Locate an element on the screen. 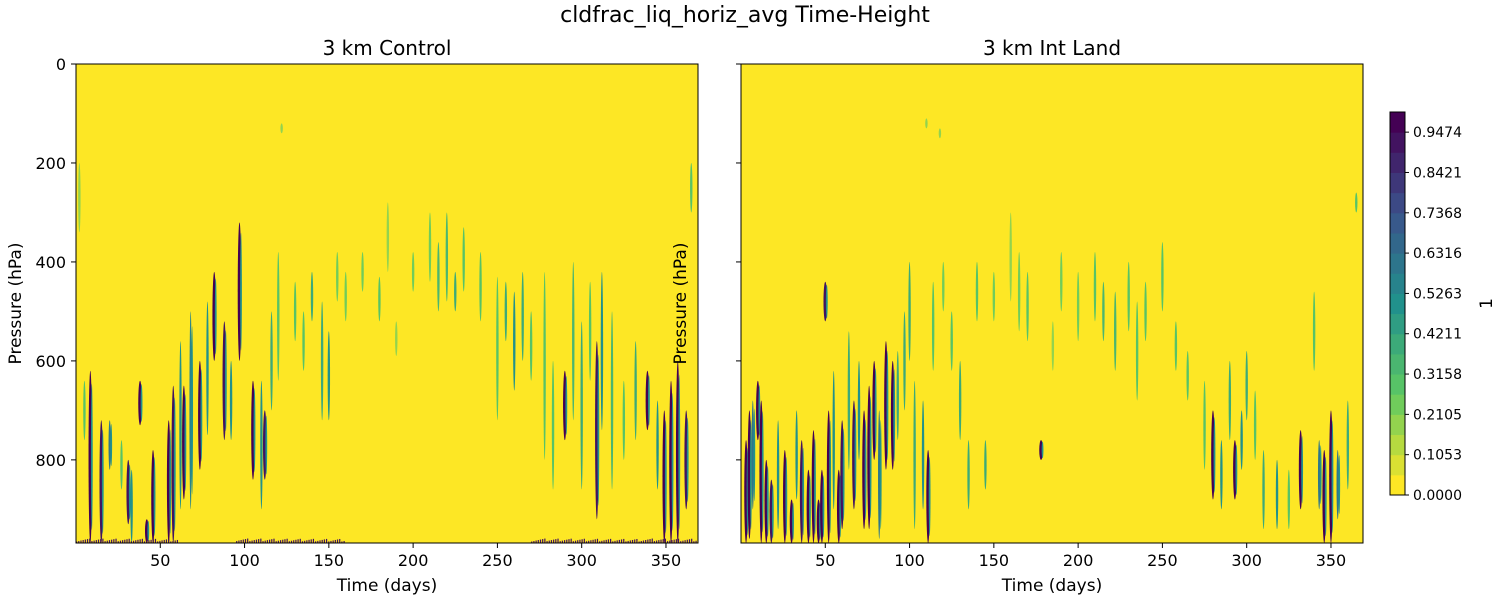 The image size is (1500, 604). x-tick-label: 50 is located at coordinates (160, 560).